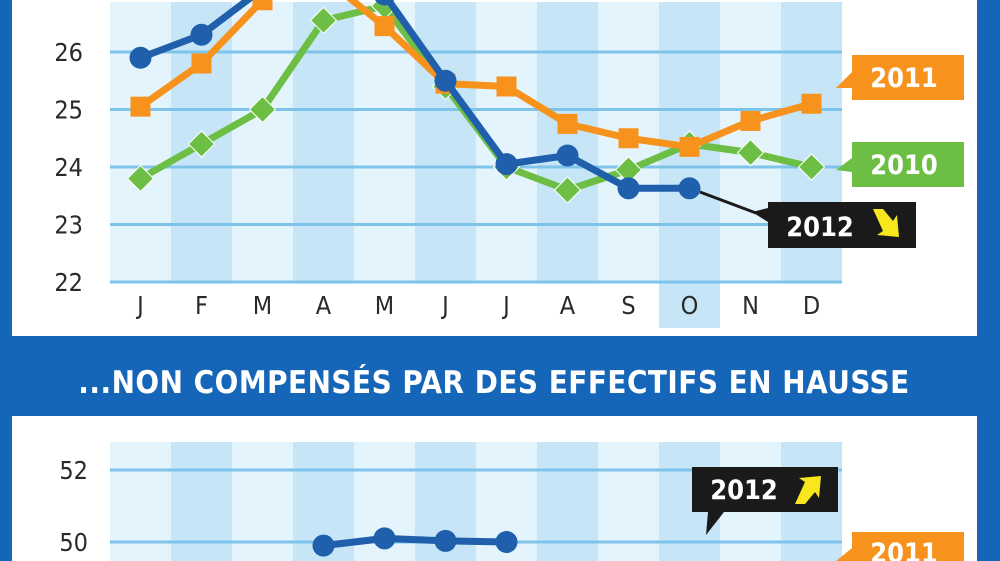 The width and height of the screenshot is (1000, 561). Describe the element at coordinates (831, 151) in the screenshot. I see `top-chart-series-labels: 2011 2010 2012` at that location.